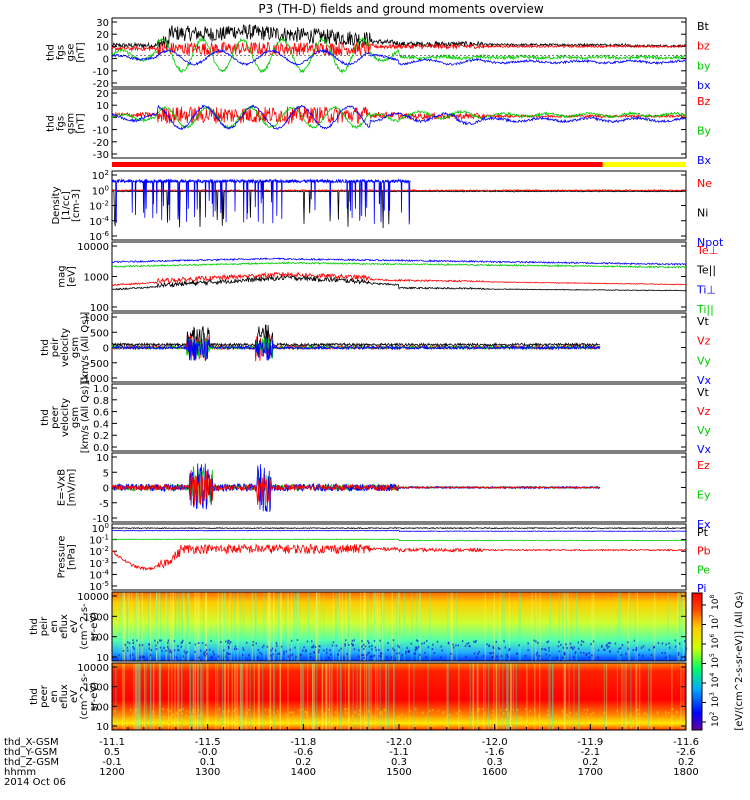 The height and width of the screenshot is (800, 750). Describe the element at coordinates (99, 333) in the screenshot. I see `panel-ion-velocity-ytick-label: 500` at that location.